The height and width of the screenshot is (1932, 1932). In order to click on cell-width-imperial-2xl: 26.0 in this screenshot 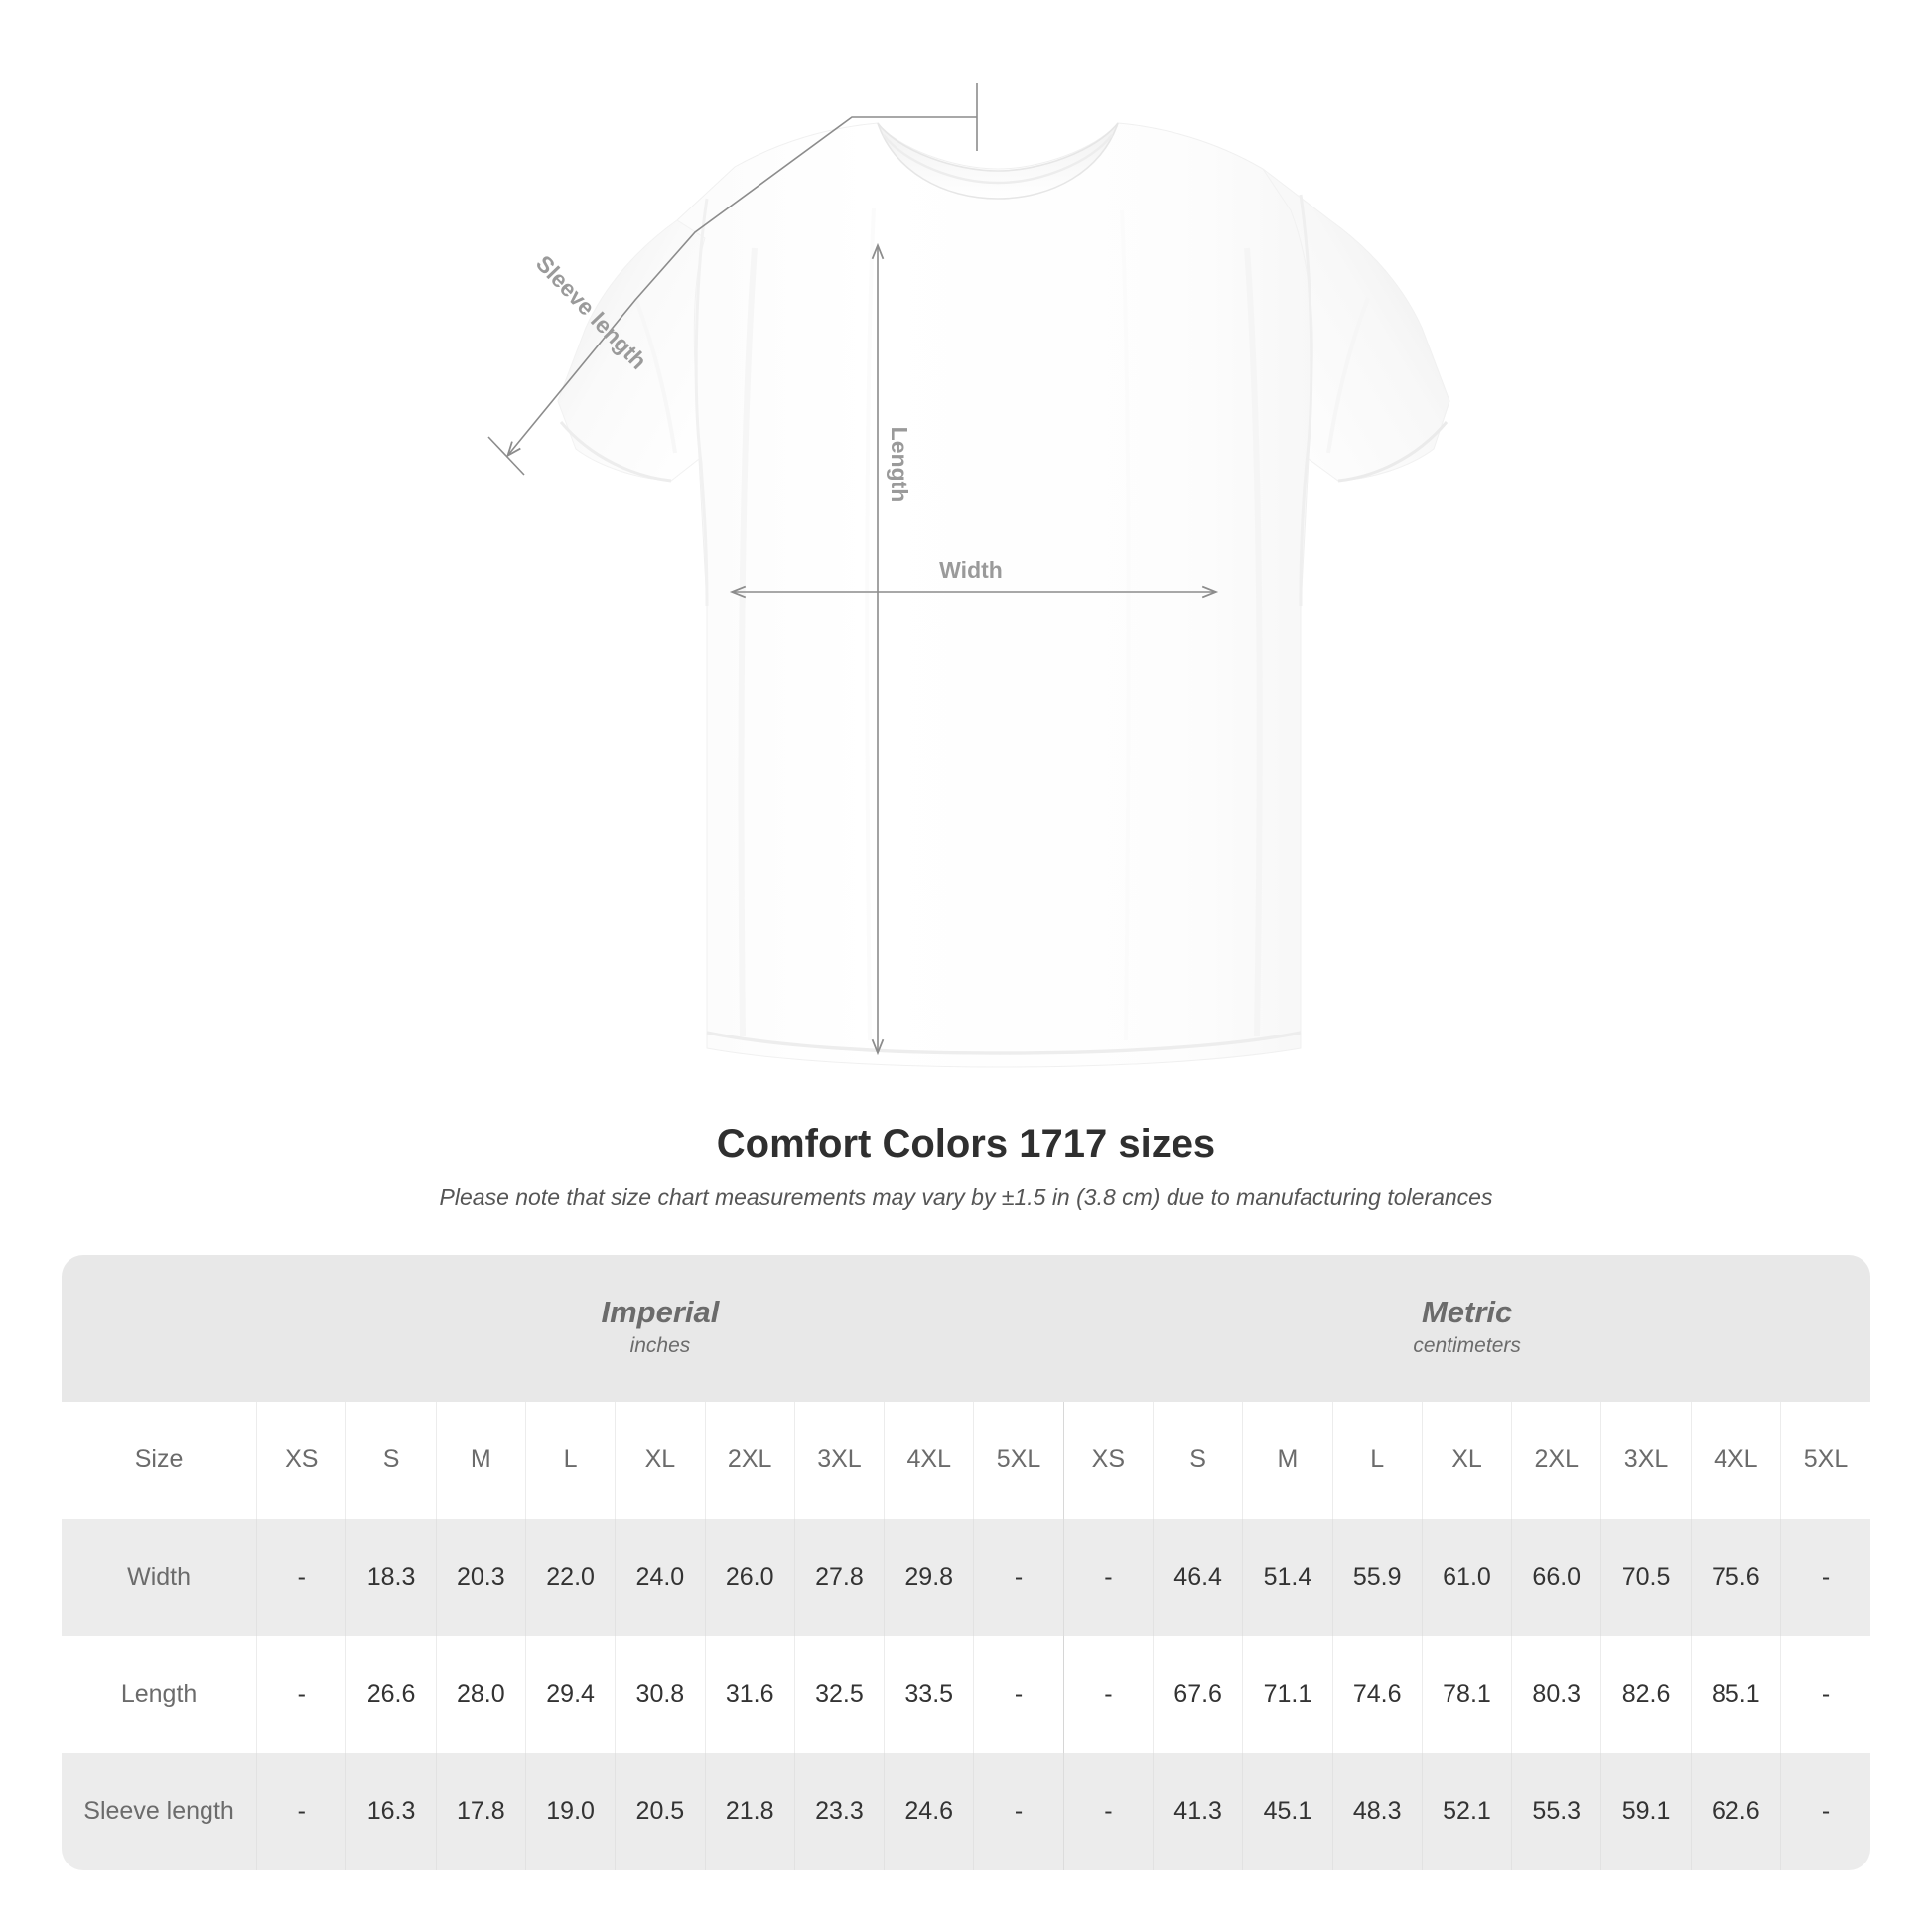, I will do `click(749, 1577)`.